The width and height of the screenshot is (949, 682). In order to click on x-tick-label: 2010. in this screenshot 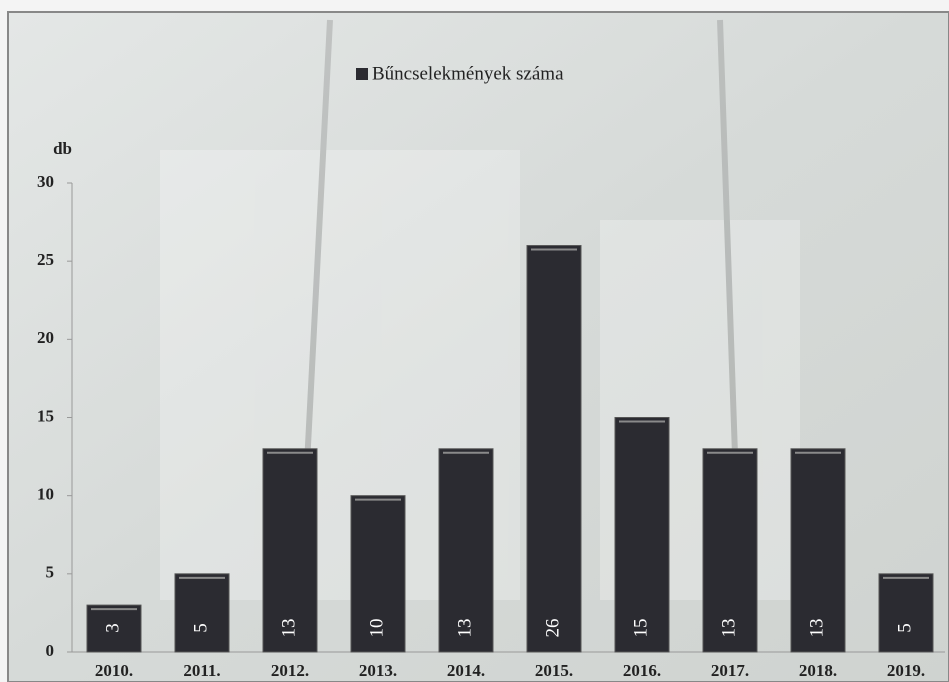, I will do `click(114, 670)`.